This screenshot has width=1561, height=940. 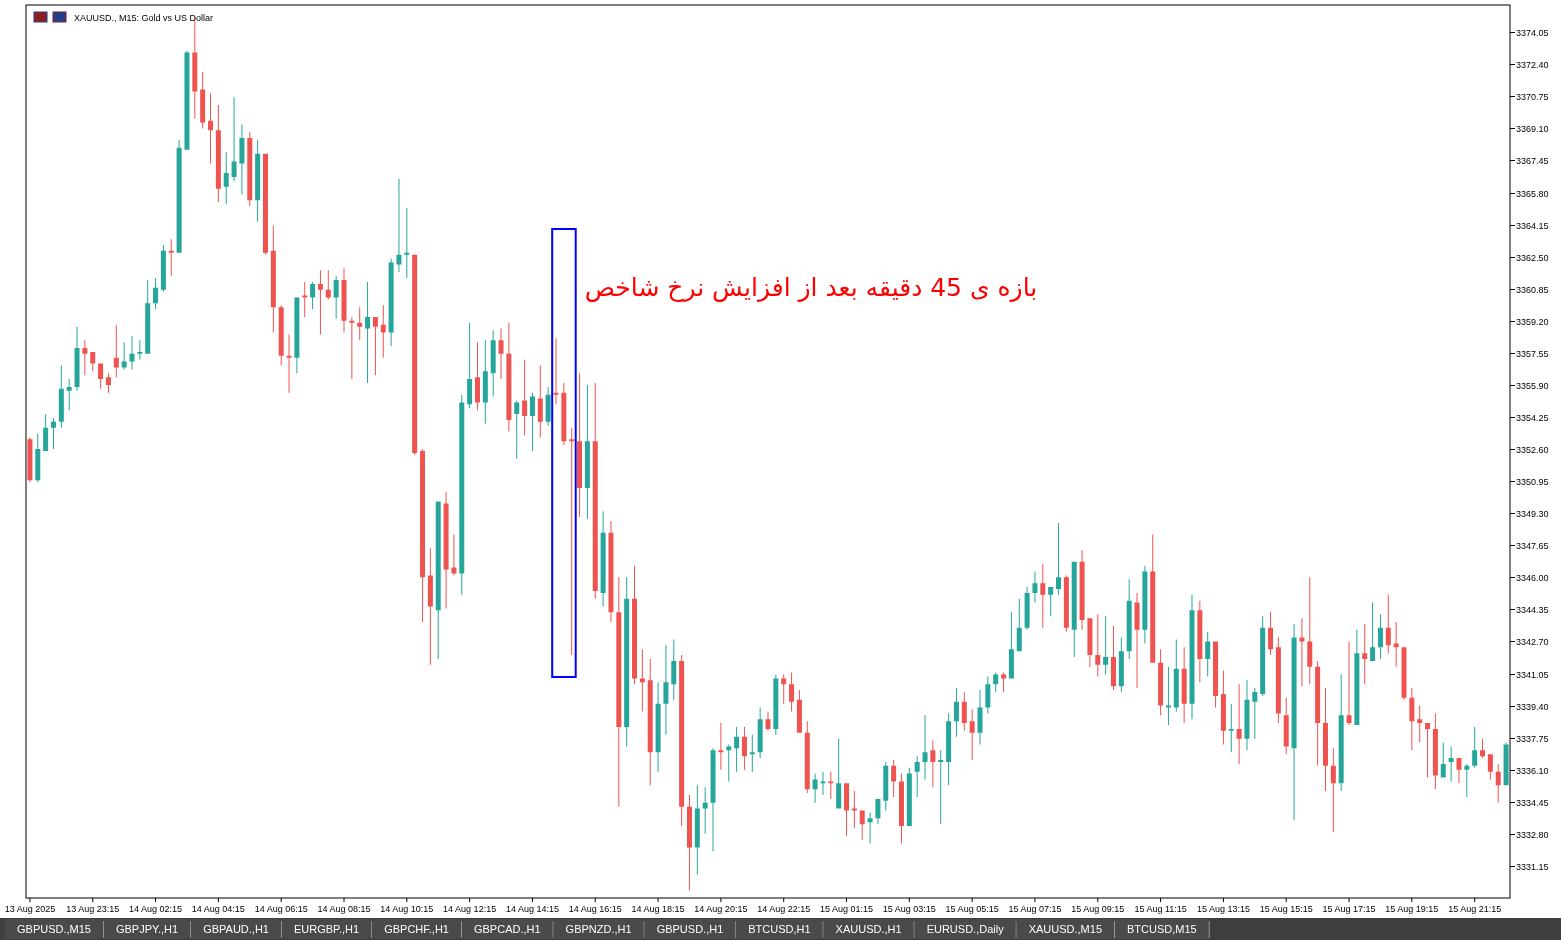 What do you see at coordinates (779, 929) in the screenshot?
I see `text: BTCUSD,H1` at bounding box center [779, 929].